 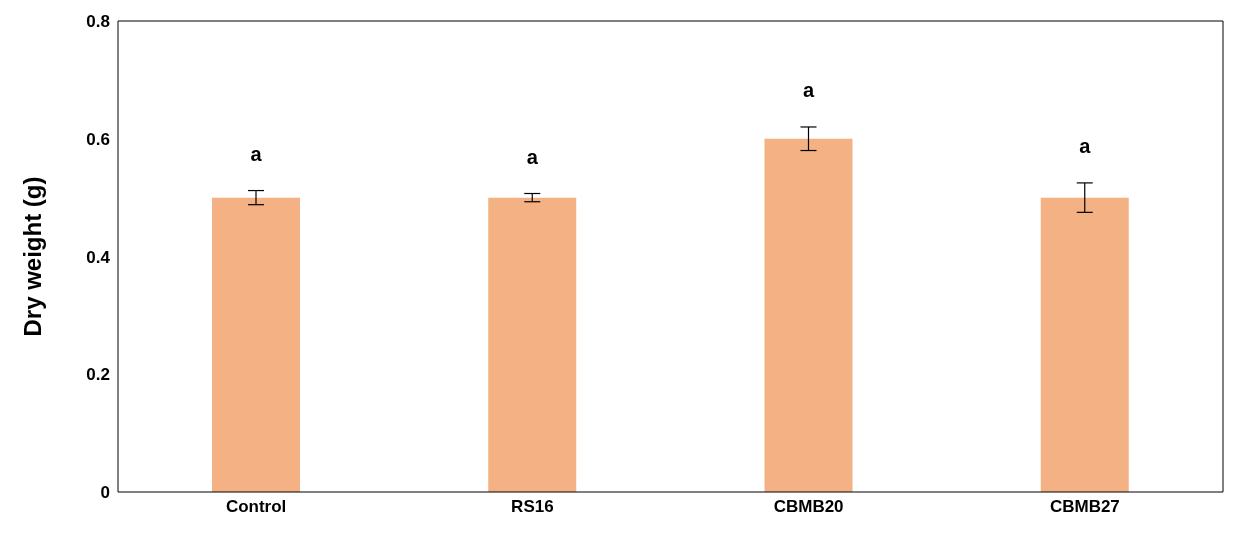 What do you see at coordinates (32, 256) in the screenshot?
I see `y-axis-title: Dry weight (g)` at bounding box center [32, 256].